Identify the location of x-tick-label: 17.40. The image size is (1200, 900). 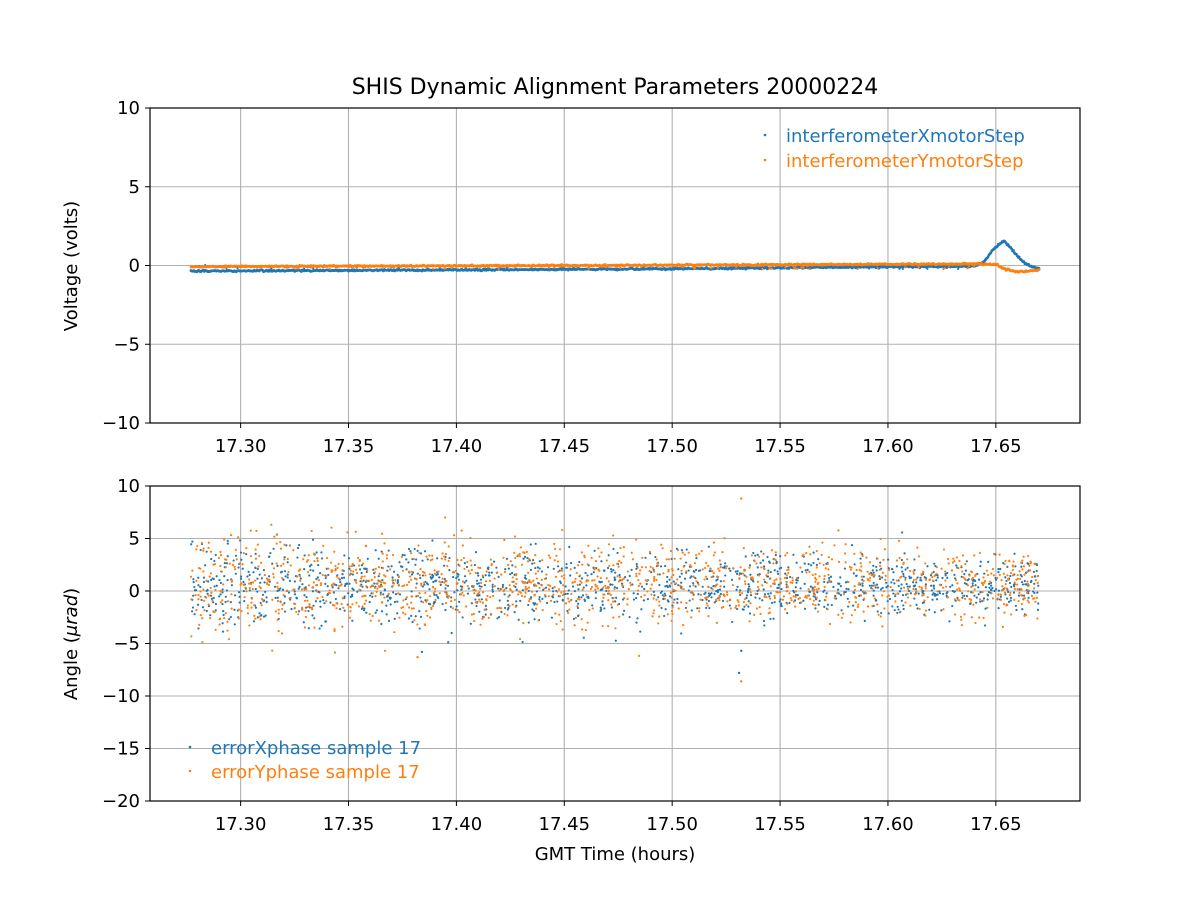
(457, 446).